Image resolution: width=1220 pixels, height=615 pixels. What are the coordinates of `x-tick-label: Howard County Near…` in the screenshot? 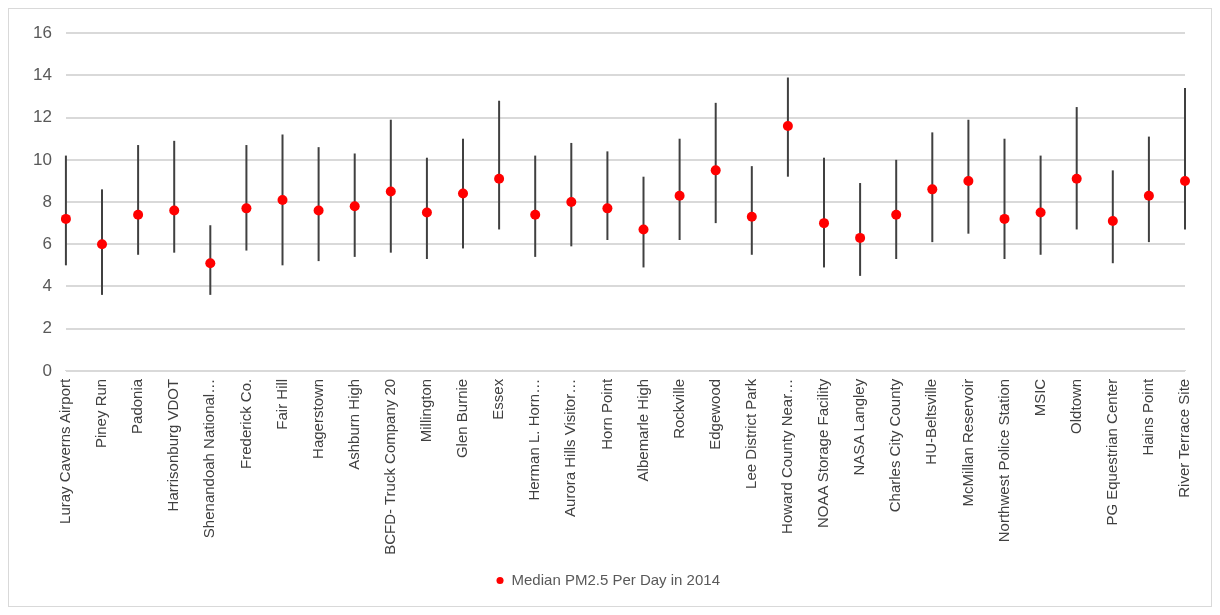 It's located at (787, 456).